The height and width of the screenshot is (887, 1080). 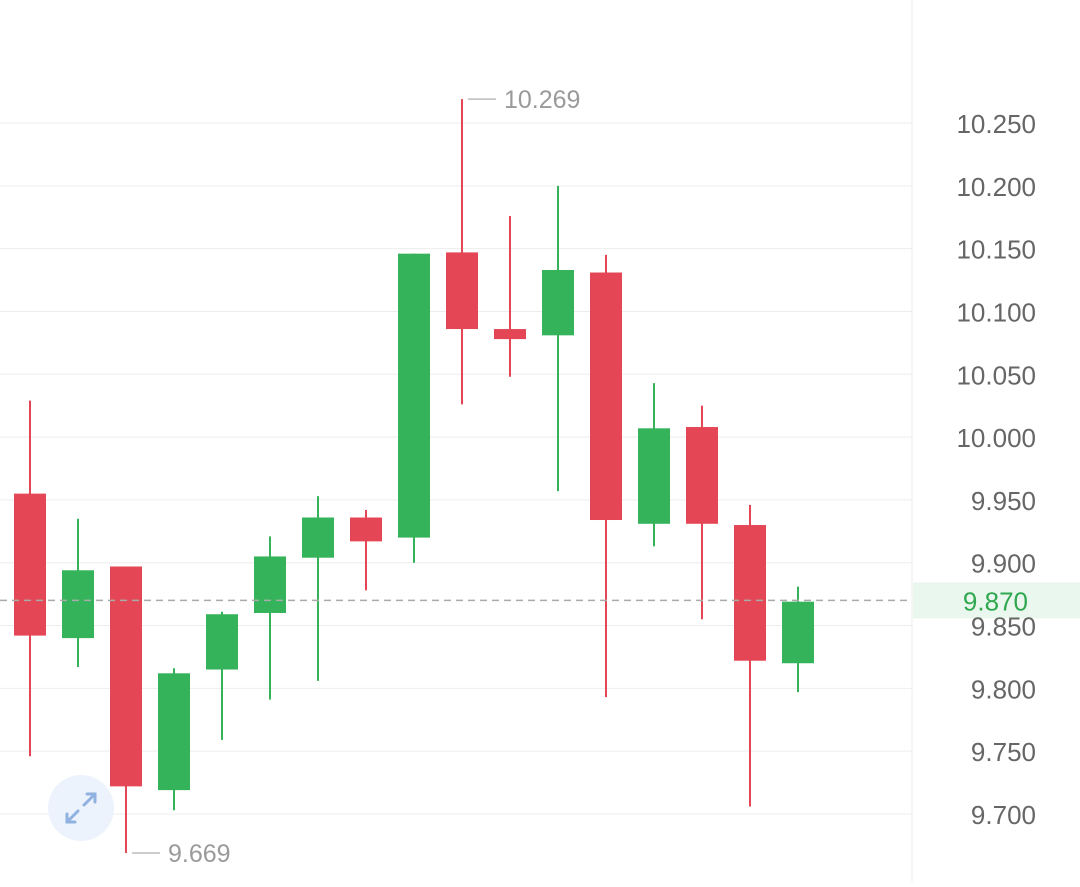 What do you see at coordinates (996, 438) in the screenshot?
I see `y-tick-label: 10.000` at bounding box center [996, 438].